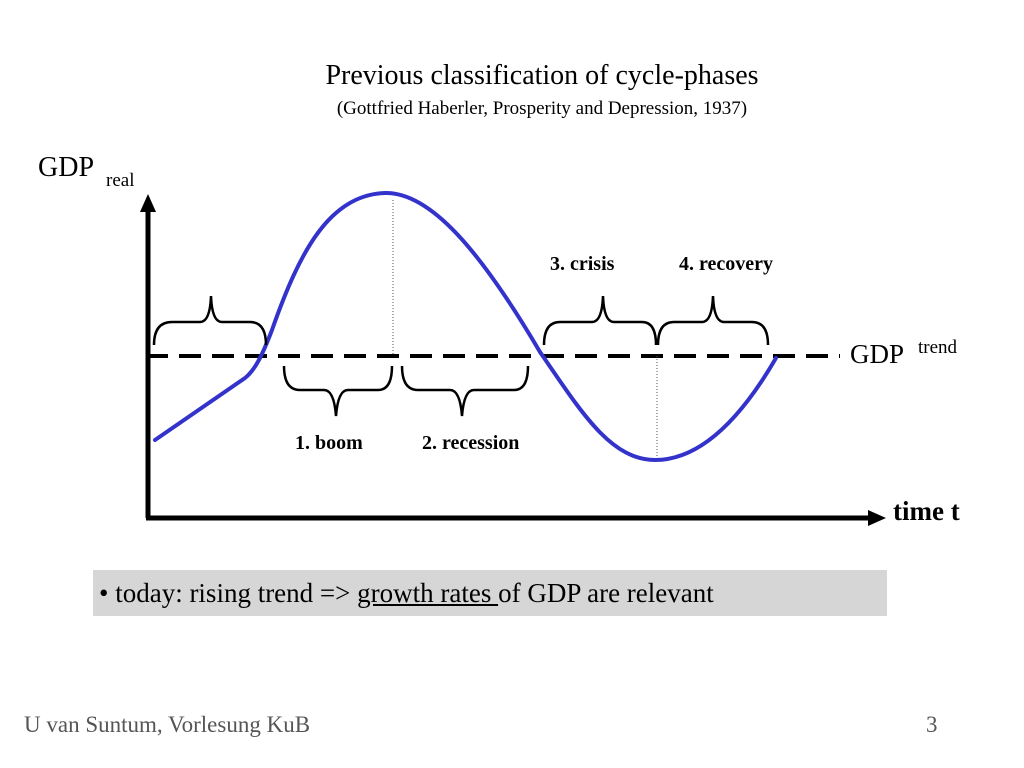 Image resolution: width=1024 pixels, height=768 pixels. Describe the element at coordinates (926, 511) in the screenshot. I see `x-axis-label: time t` at that location.